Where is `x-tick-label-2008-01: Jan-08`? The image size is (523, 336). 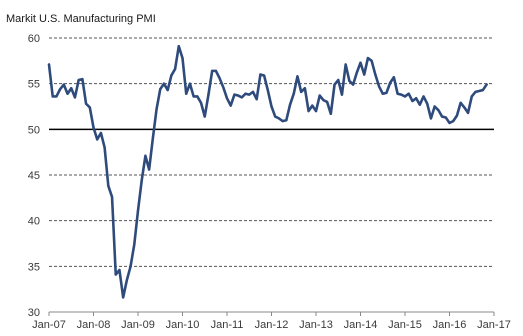
x-tick-label-2008-01: Jan-08 is located at coordinates (94, 325).